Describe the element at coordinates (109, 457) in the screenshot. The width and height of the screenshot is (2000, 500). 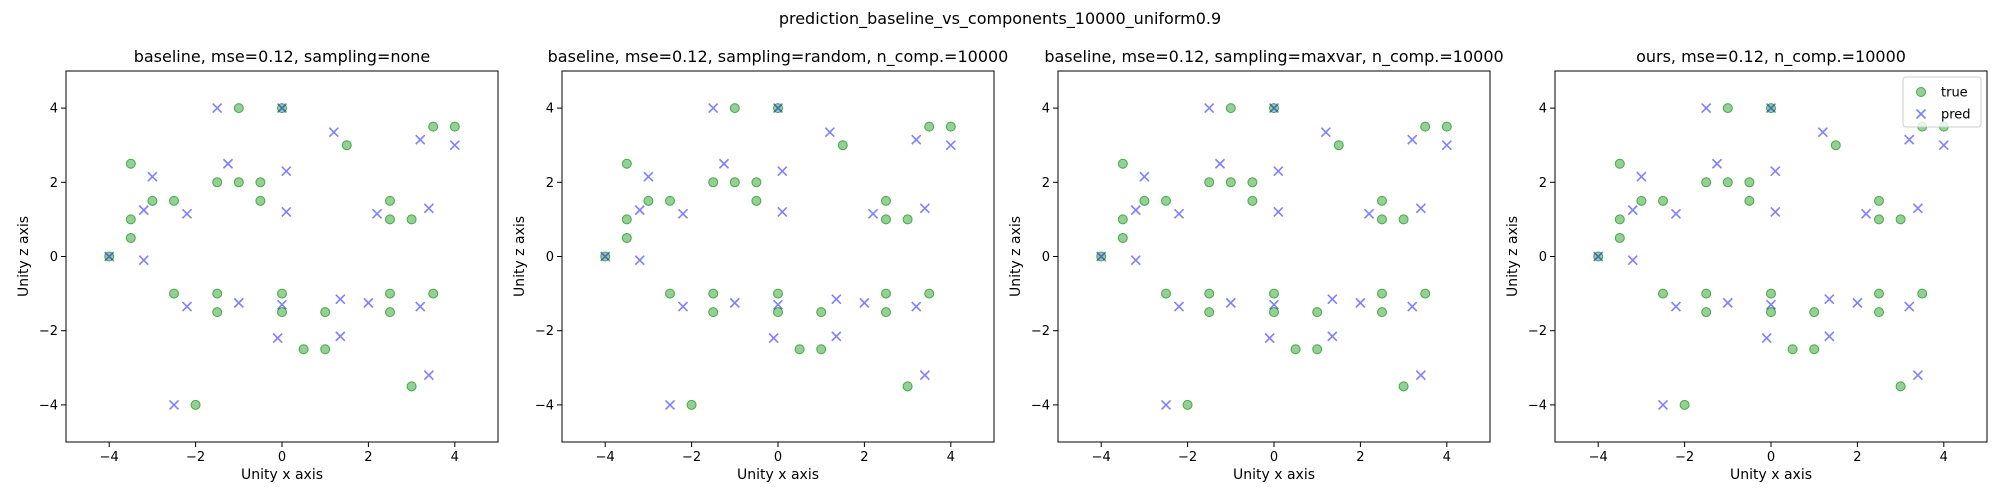
I see `x-tick-label: −4` at that location.